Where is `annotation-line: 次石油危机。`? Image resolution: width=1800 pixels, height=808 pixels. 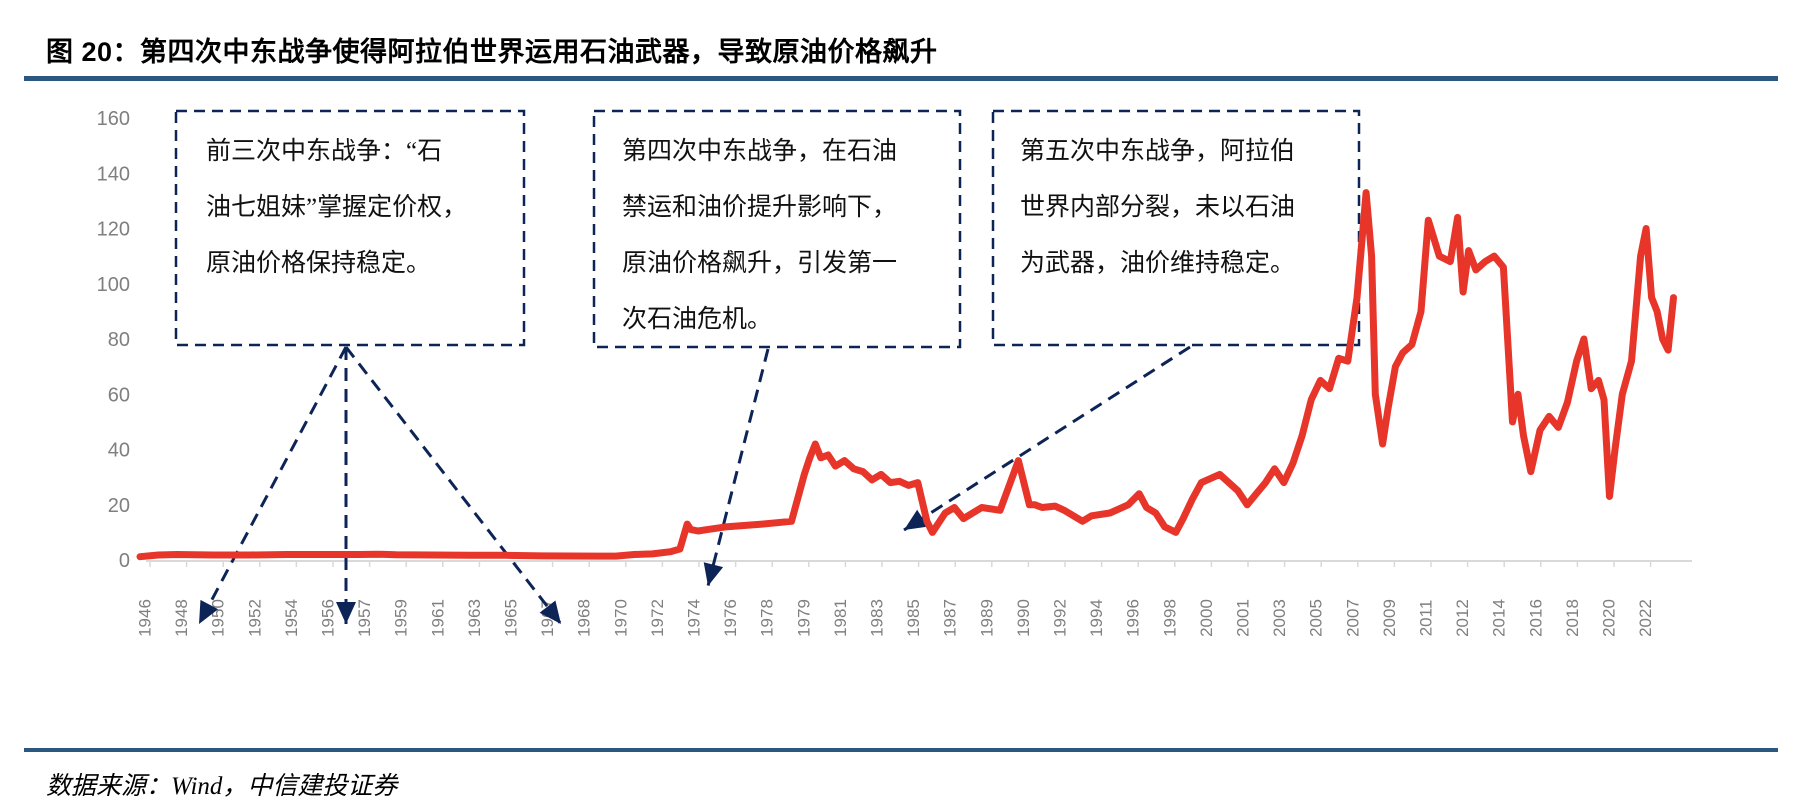 annotation-line: 次石油危机。 is located at coordinates (697, 319).